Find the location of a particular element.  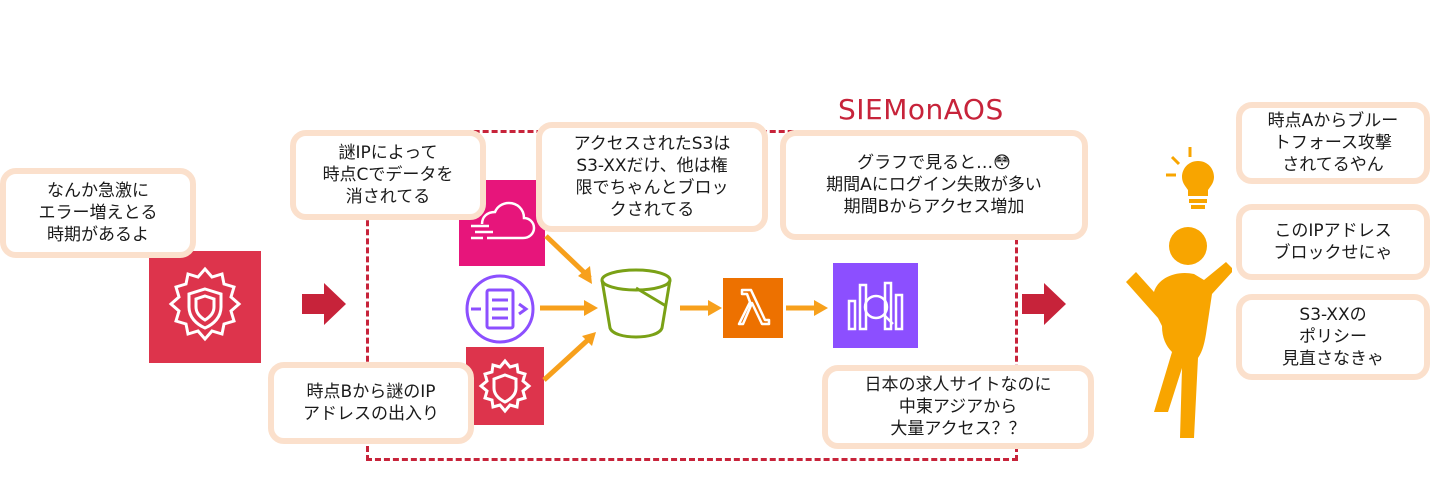

opensearch-service-icon is located at coordinates (875, 305).